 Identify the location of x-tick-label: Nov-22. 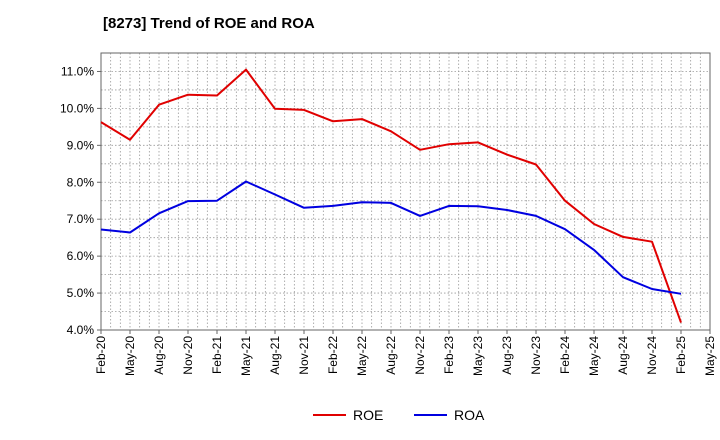
(420, 355).